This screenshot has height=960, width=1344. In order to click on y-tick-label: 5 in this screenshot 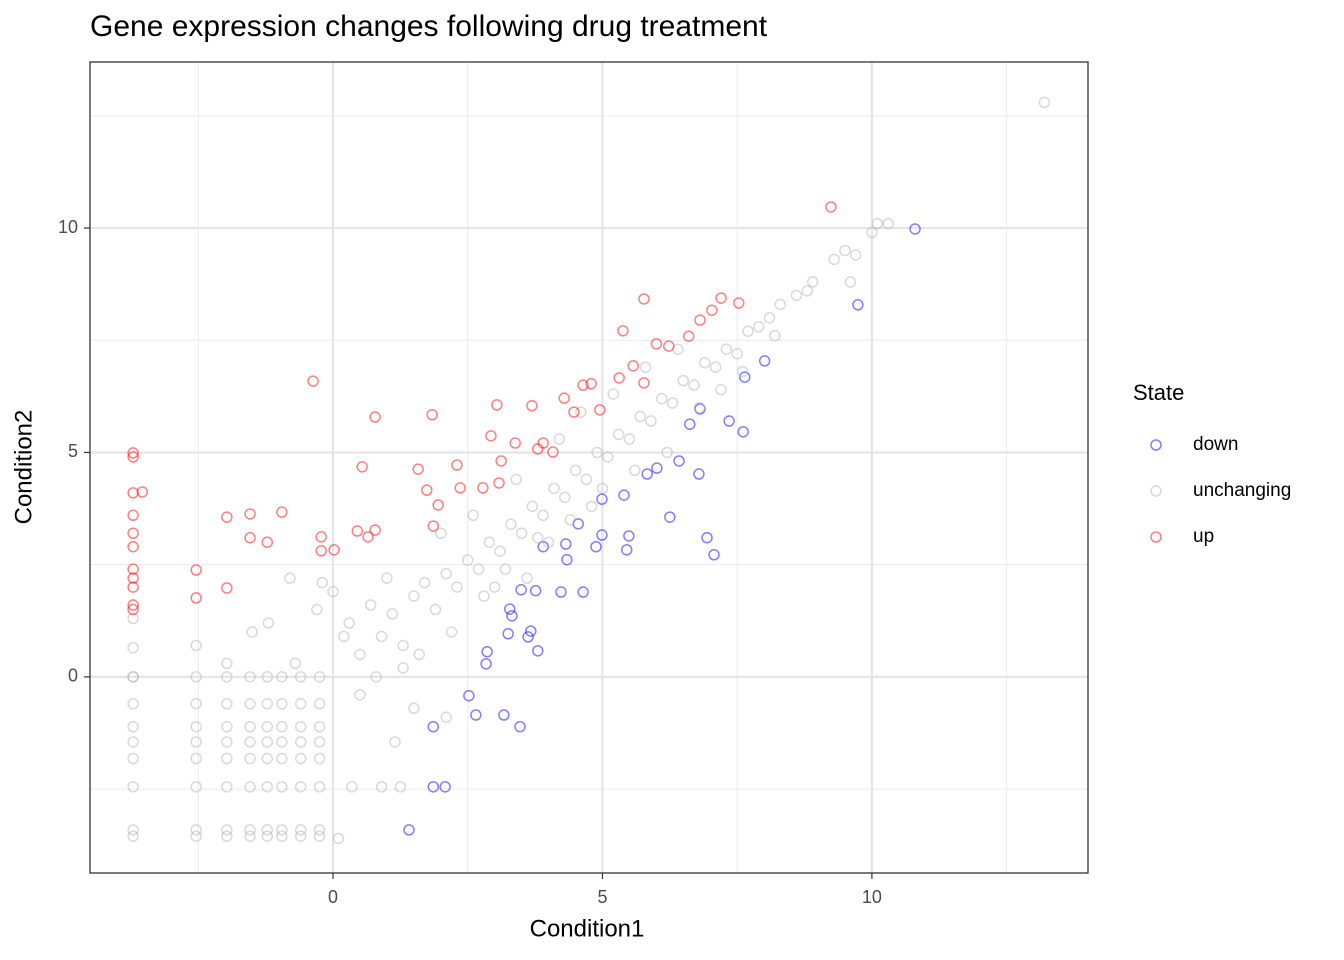, I will do `click(73, 451)`.